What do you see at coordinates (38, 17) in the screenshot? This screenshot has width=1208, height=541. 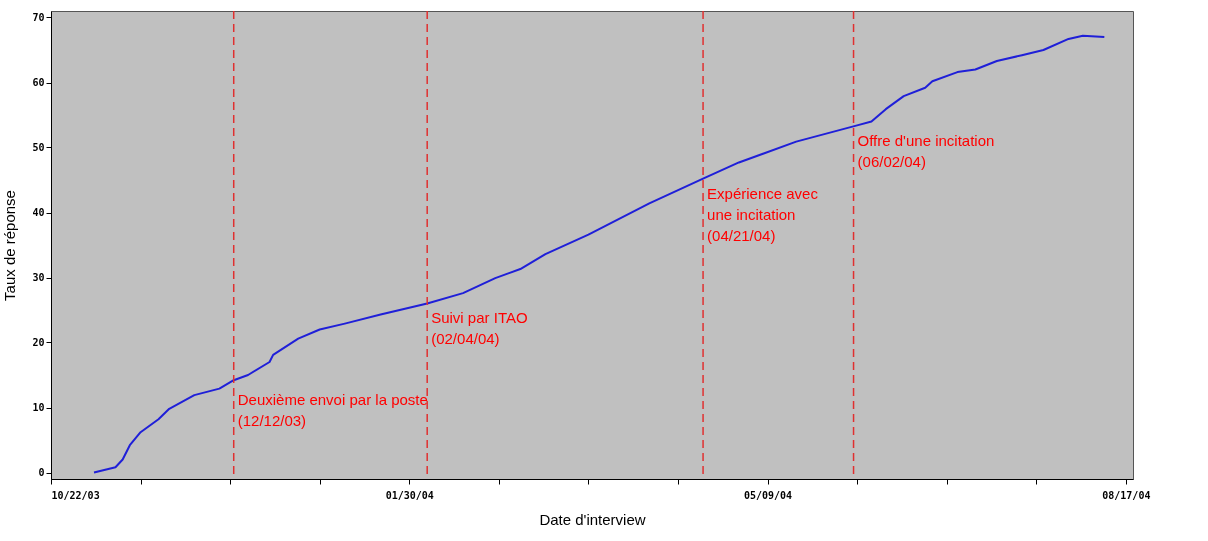 I see `y-tick-label: 70` at bounding box center [38, 17].